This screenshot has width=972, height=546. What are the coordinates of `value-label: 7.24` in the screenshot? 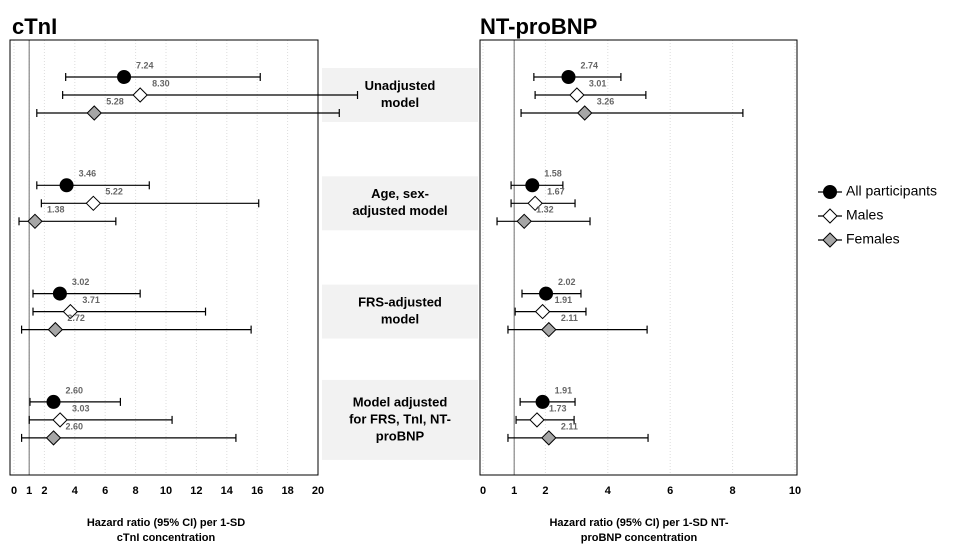 It's located at (145, 65).